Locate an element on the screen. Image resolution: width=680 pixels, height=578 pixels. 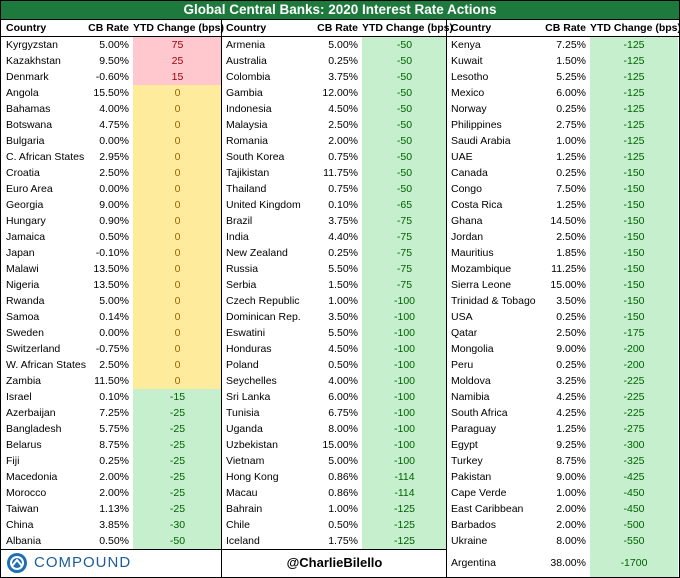
cb-rate: 7.25% is located at coordinates (114, 413).